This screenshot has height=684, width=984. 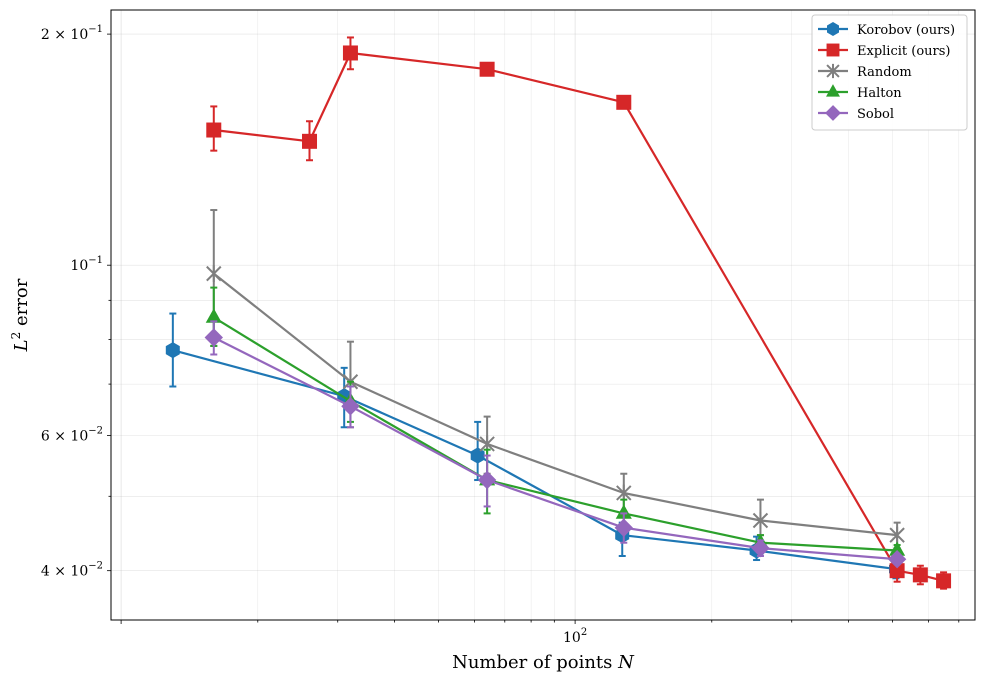 What do you see at coordinates (72, 33) in the screenshot?
I see `y-tick-label: 2 × 10⁻¹` at bounding box center [72, 33].